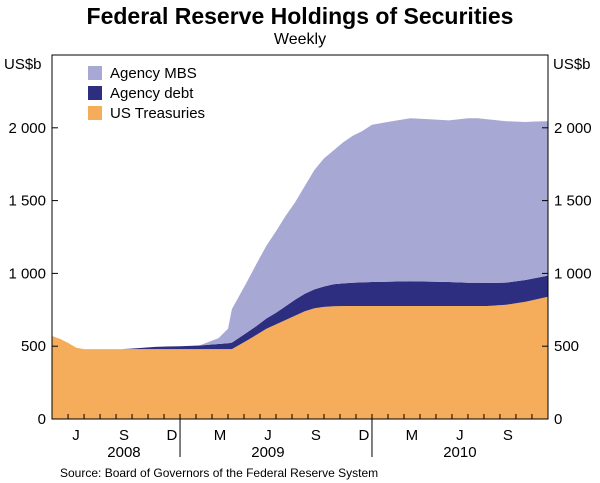 This screenshot has height=483, width=600. I want to click on y-tick-label-right: 1 500, so click(573, 201).